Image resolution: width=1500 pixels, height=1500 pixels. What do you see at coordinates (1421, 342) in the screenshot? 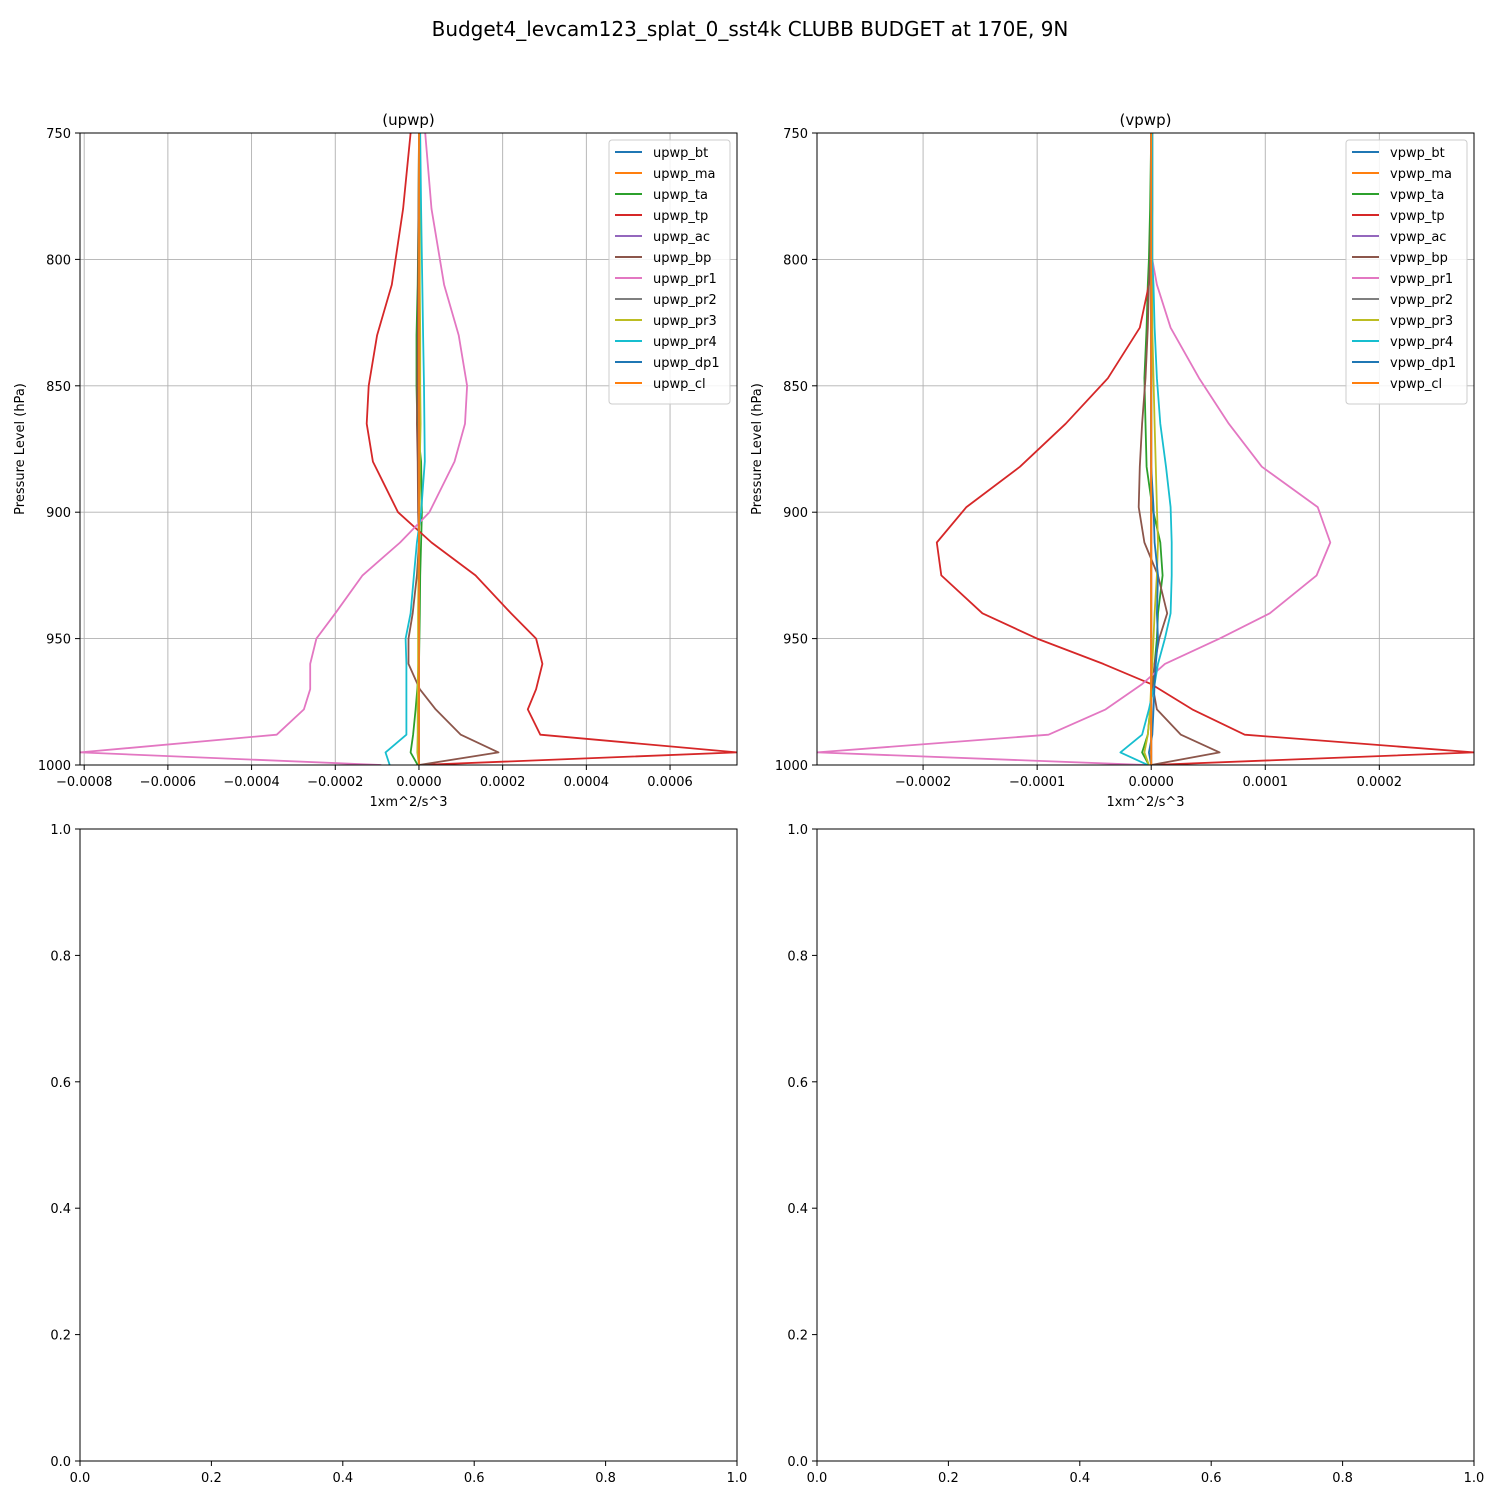
I see `legend-label: vpwp_pr4` at bounding box center [1421, 342].